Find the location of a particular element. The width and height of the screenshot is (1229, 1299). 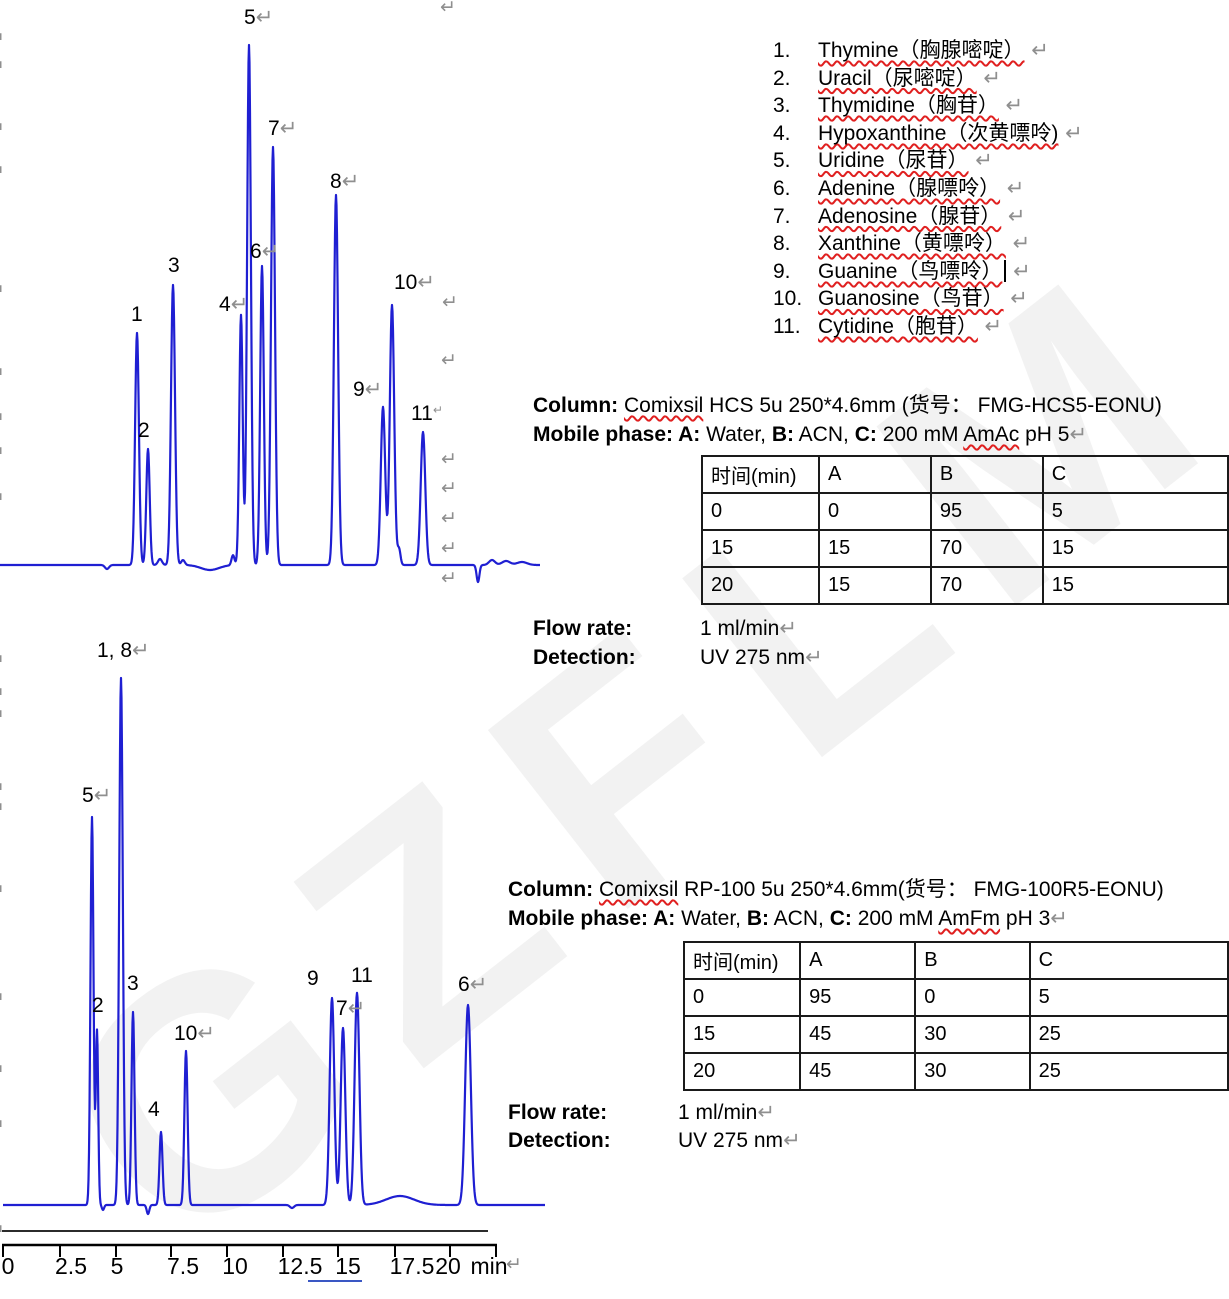

peak-label-8: 8↵ is located at coordinates (345, 181).